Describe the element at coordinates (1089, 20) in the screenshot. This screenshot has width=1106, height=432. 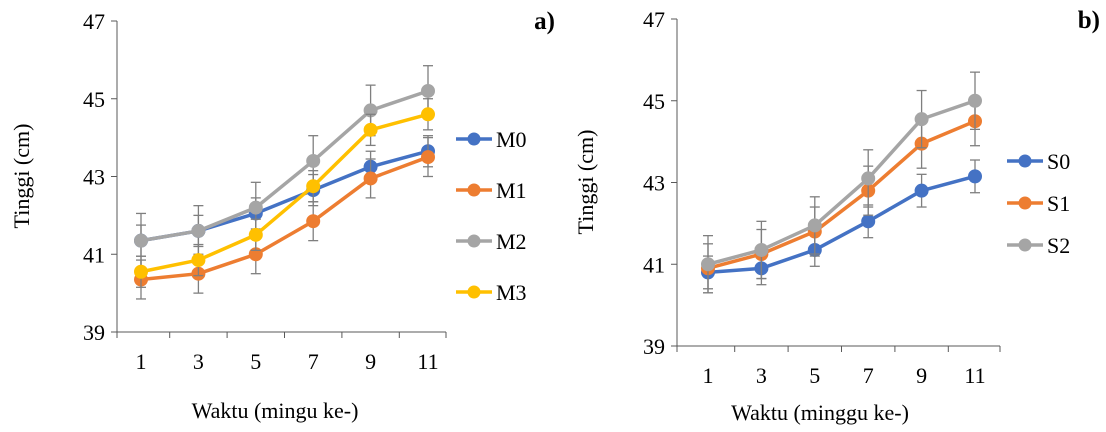
I see `panel-label: b)` at that location.